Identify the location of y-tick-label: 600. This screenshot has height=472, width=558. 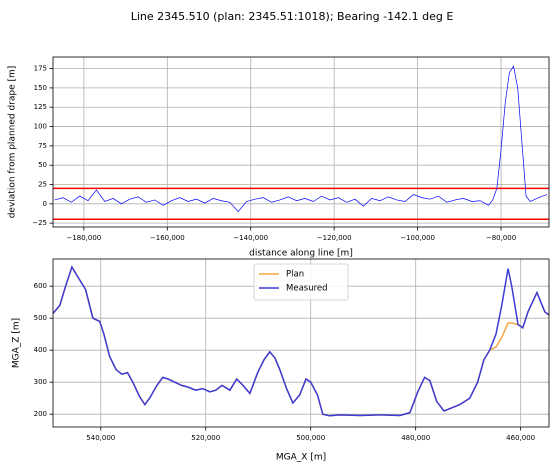
(40, 286).